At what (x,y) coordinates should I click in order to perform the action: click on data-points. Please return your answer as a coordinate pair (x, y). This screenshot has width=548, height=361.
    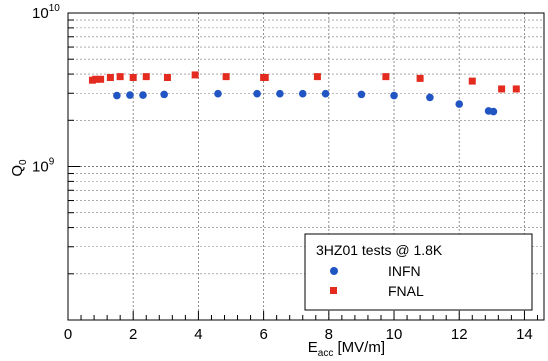
    Looking at the image, I should click on (304, 93).